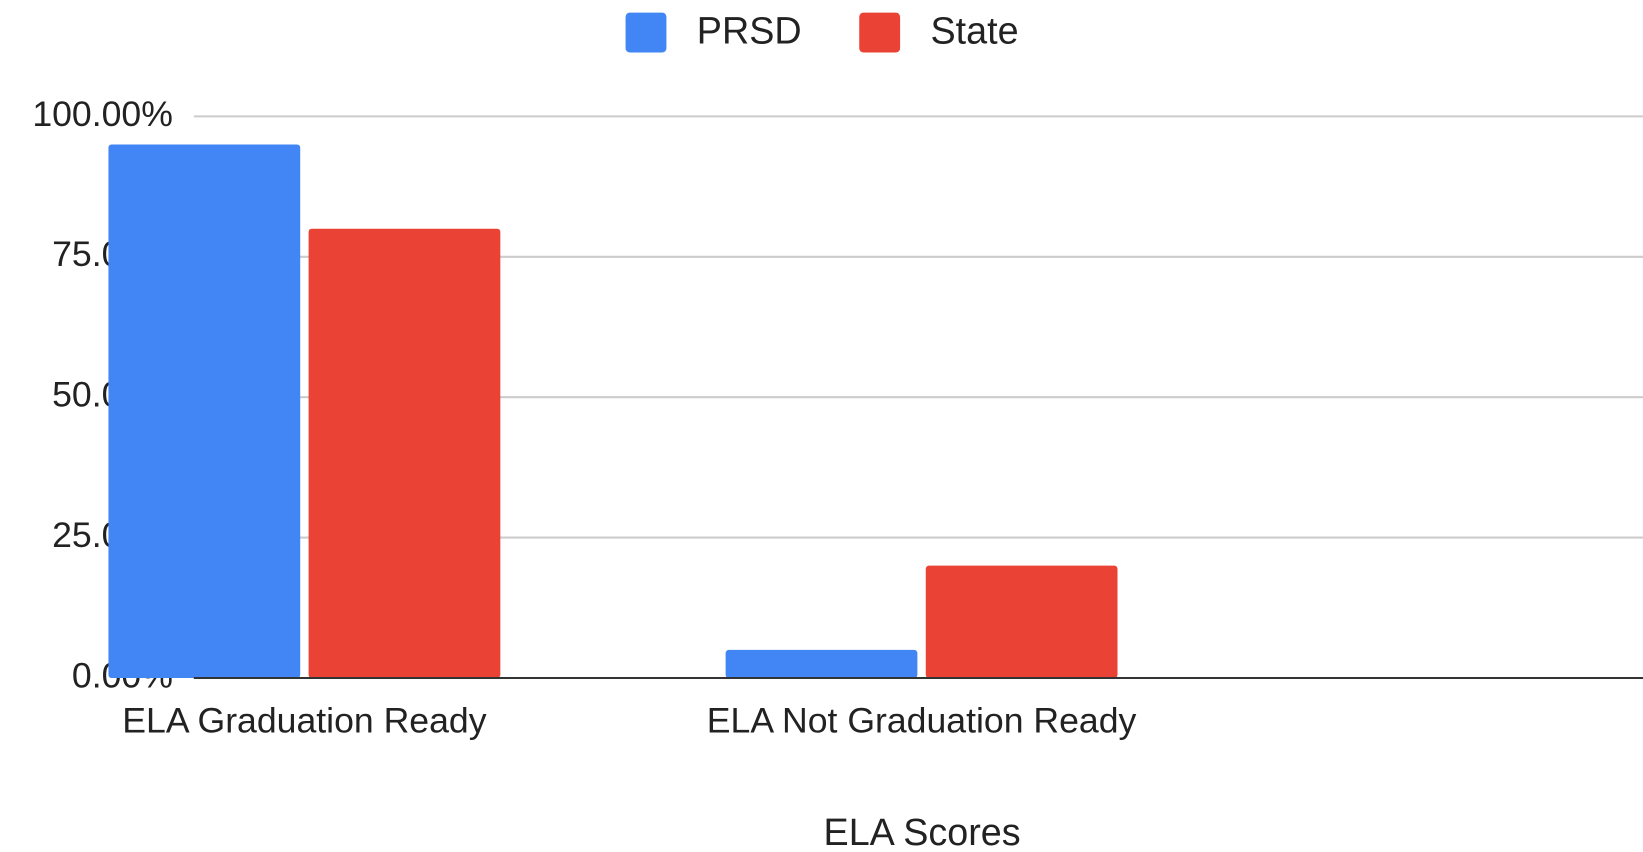 Image resolution: width=1643 pixels, height=852 pixels. What do you see at coordinates (749, 31) in the screenshot?
I see `legend-label: PRSD` at bounding box center [749, 31].